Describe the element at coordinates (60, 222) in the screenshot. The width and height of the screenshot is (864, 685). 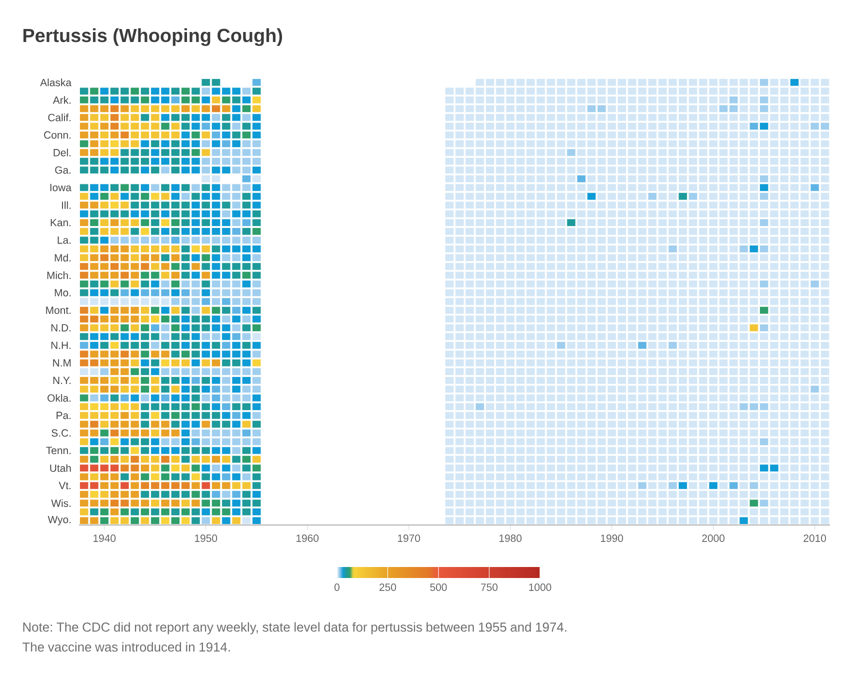
I see `y-tick-label: Kan.` at that location.